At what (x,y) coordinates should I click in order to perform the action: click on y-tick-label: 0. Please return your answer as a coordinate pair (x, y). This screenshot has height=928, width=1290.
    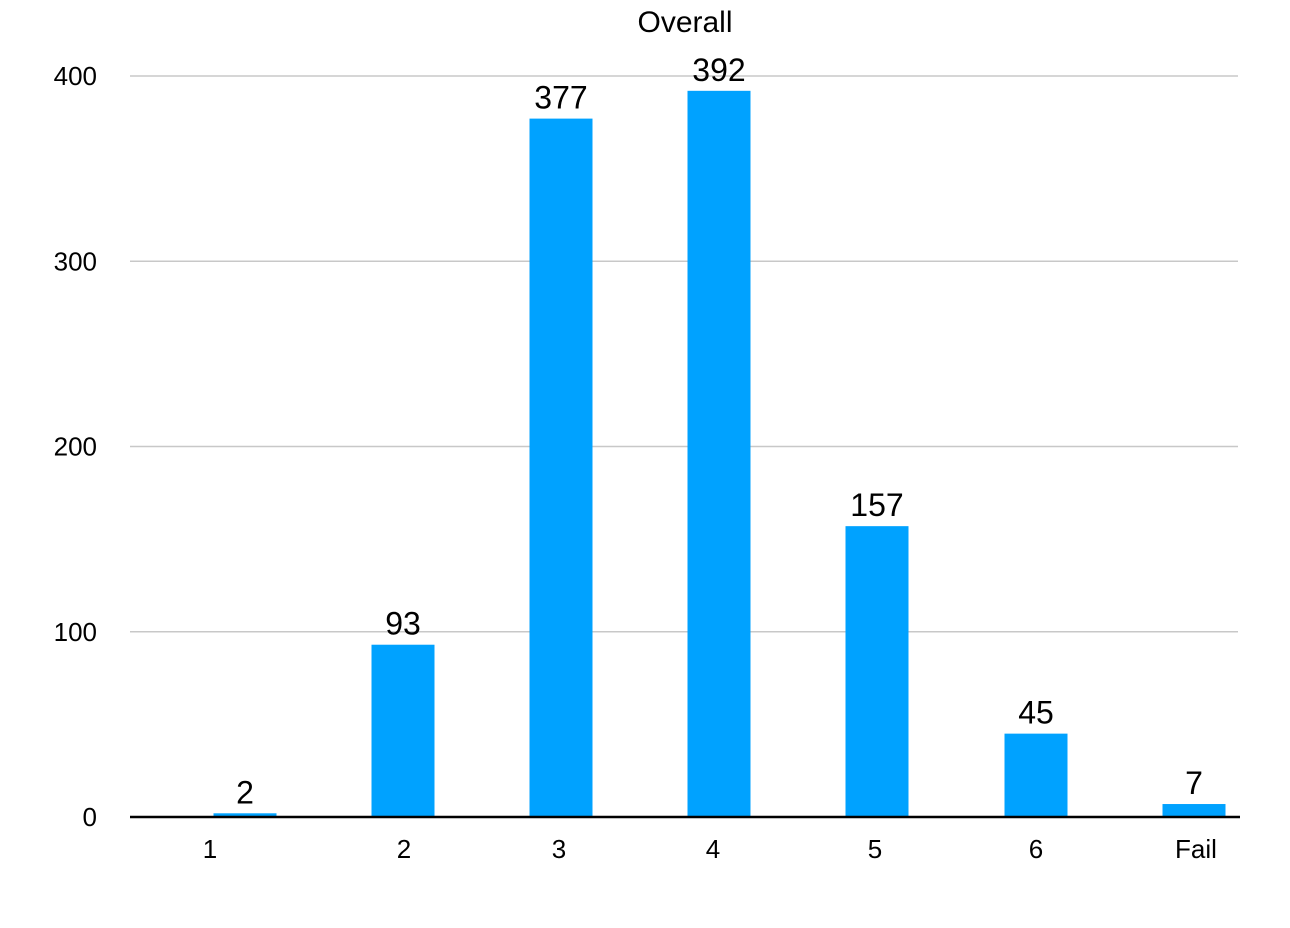
    Looking at the image, I should click on (90, 817).